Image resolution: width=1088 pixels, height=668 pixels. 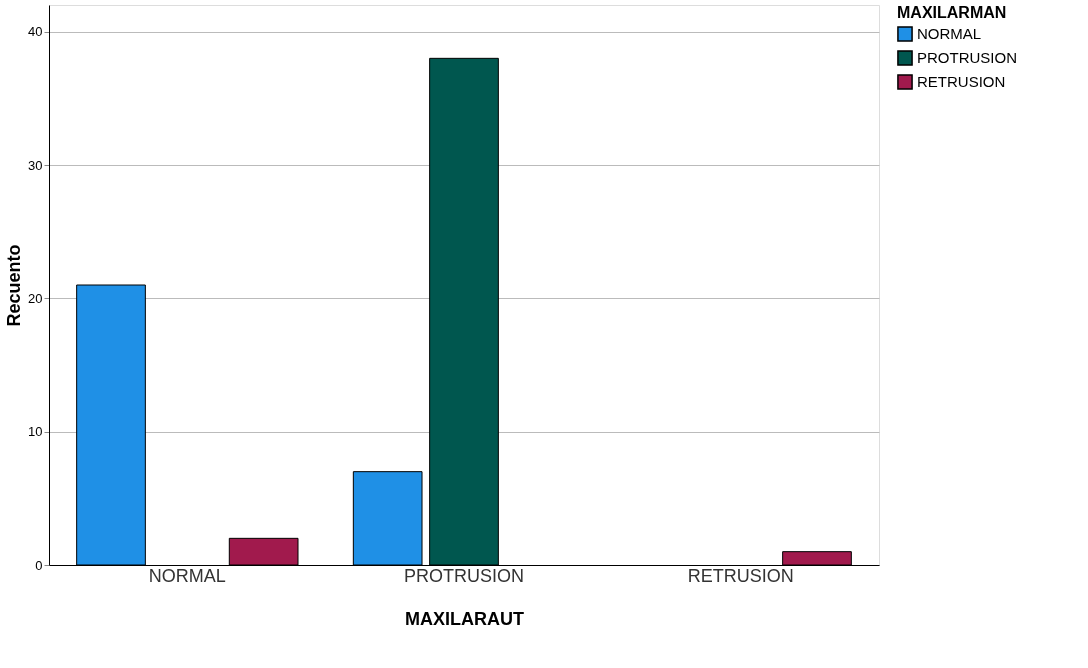 I want to click on y-tick-label: 30, so click(x=35, y=165).